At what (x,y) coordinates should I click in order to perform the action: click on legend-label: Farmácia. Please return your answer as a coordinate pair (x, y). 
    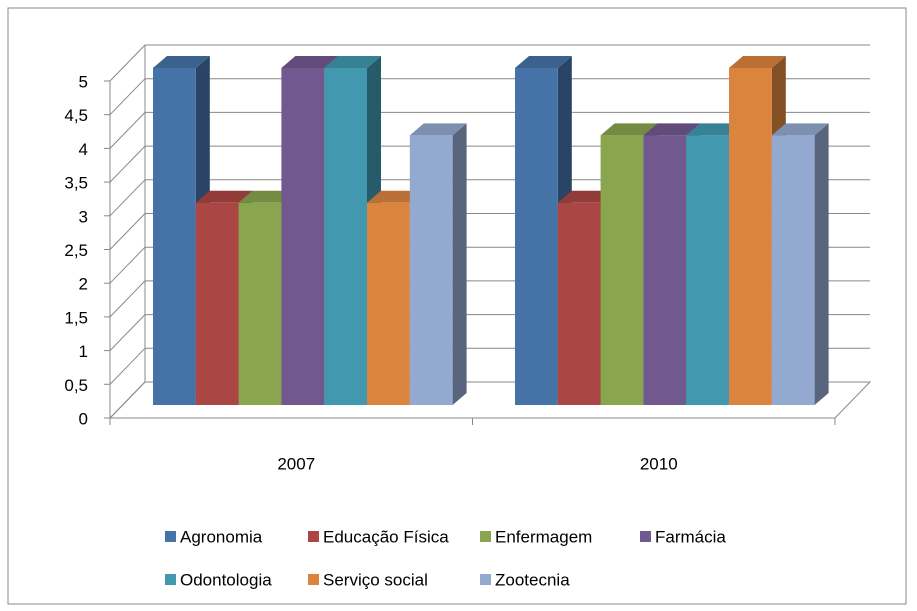
    Looking at the image, I should click on (690, 536).